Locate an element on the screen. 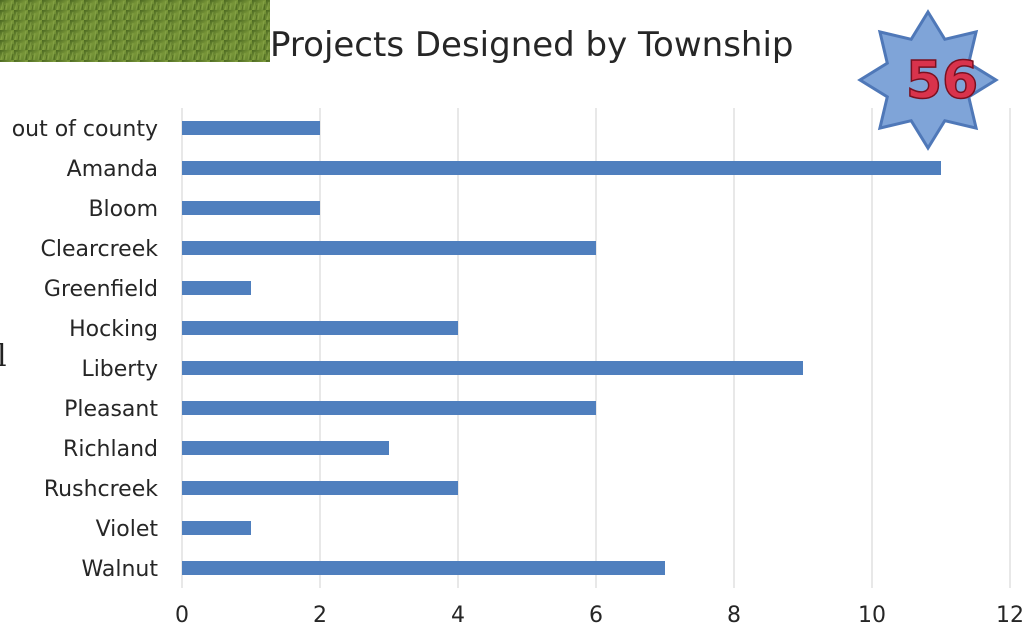 Image resolution: width=1036 pixels, height=636 pixels. category-label: Bloom is located at coordinates (123, 209).